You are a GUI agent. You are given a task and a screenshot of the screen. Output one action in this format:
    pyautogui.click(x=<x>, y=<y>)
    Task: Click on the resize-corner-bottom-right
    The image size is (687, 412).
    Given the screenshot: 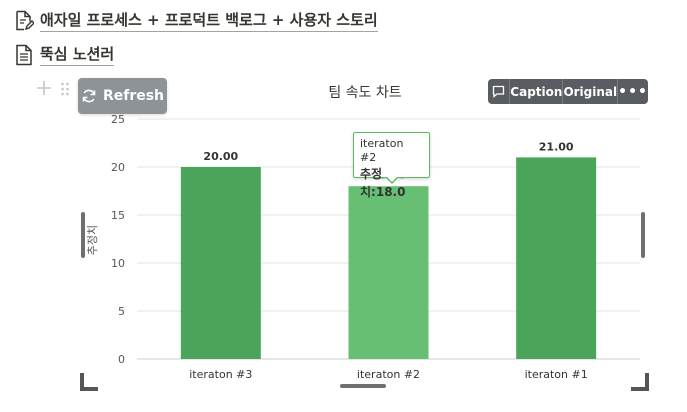 What is the action you would take?
    pyautogui.click(x=640, y=382)
    